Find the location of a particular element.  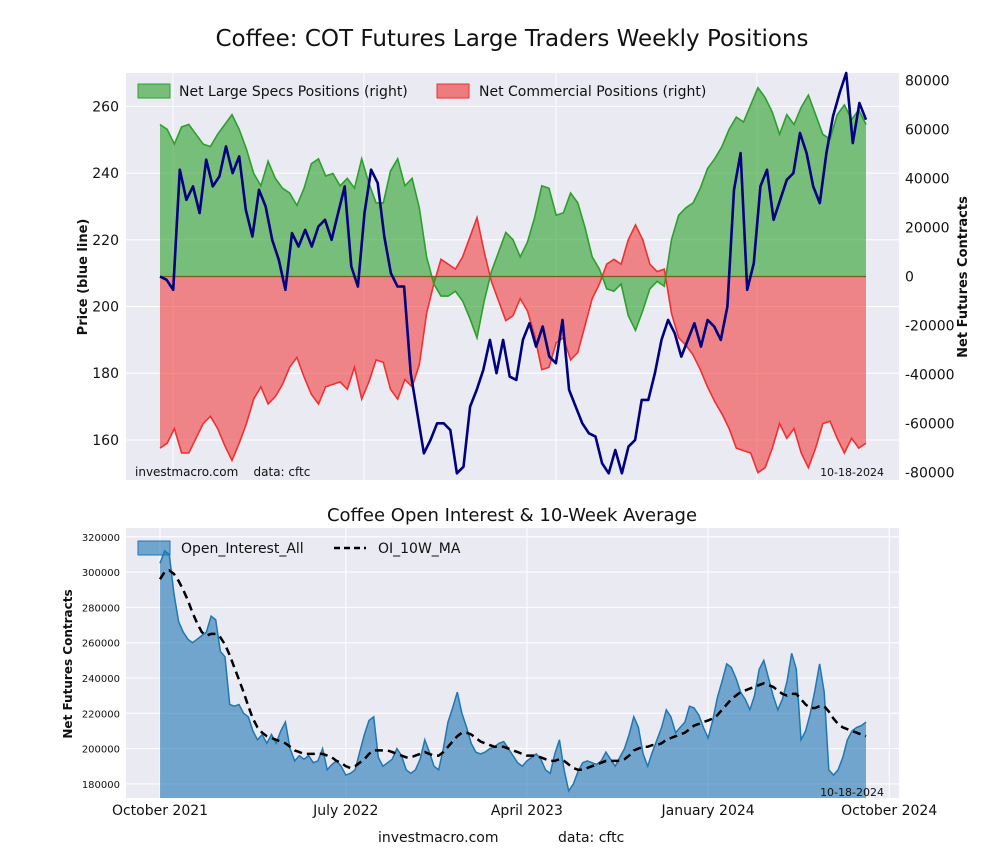

bottom-x-tick-label: January 2024 is located at coordinates (708, 811).